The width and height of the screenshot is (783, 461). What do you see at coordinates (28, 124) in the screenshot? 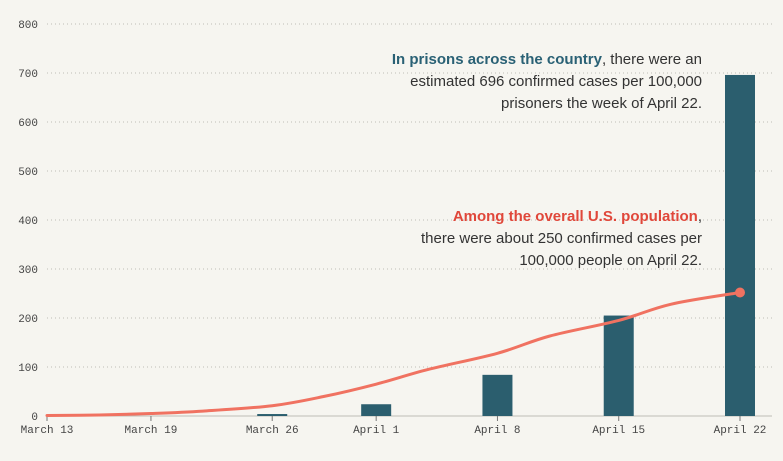
I see `y-tick-label: 600` at bounding box center [28, 124].